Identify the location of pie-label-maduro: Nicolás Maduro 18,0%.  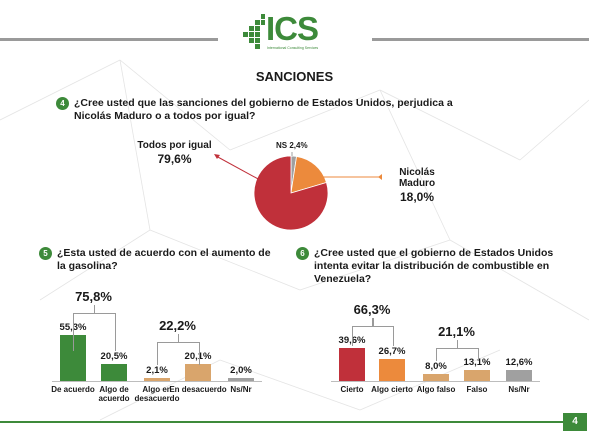
(417, 185).